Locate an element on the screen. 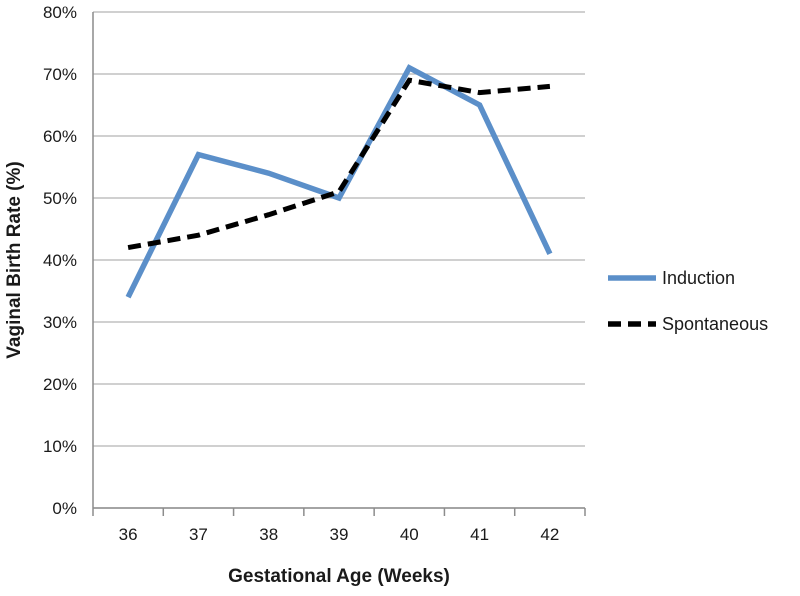 The height and width of the screenshot is (596, 800). x-tick-label: 41 is located at coordinates (479, 534).